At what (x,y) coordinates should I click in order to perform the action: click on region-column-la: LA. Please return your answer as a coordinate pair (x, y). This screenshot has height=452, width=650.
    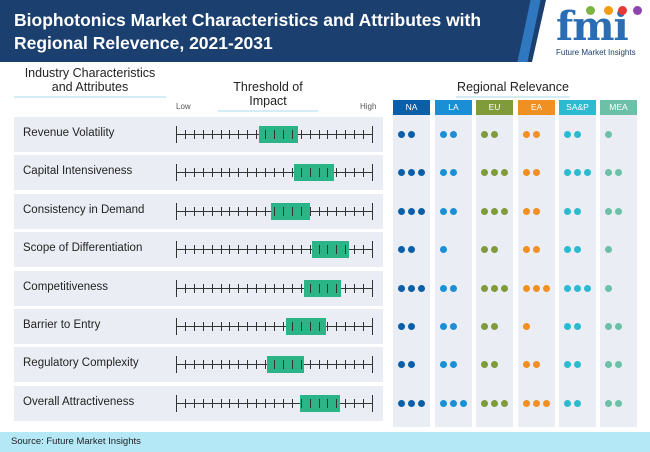
    Looking at the image, I should click on (453, 263).